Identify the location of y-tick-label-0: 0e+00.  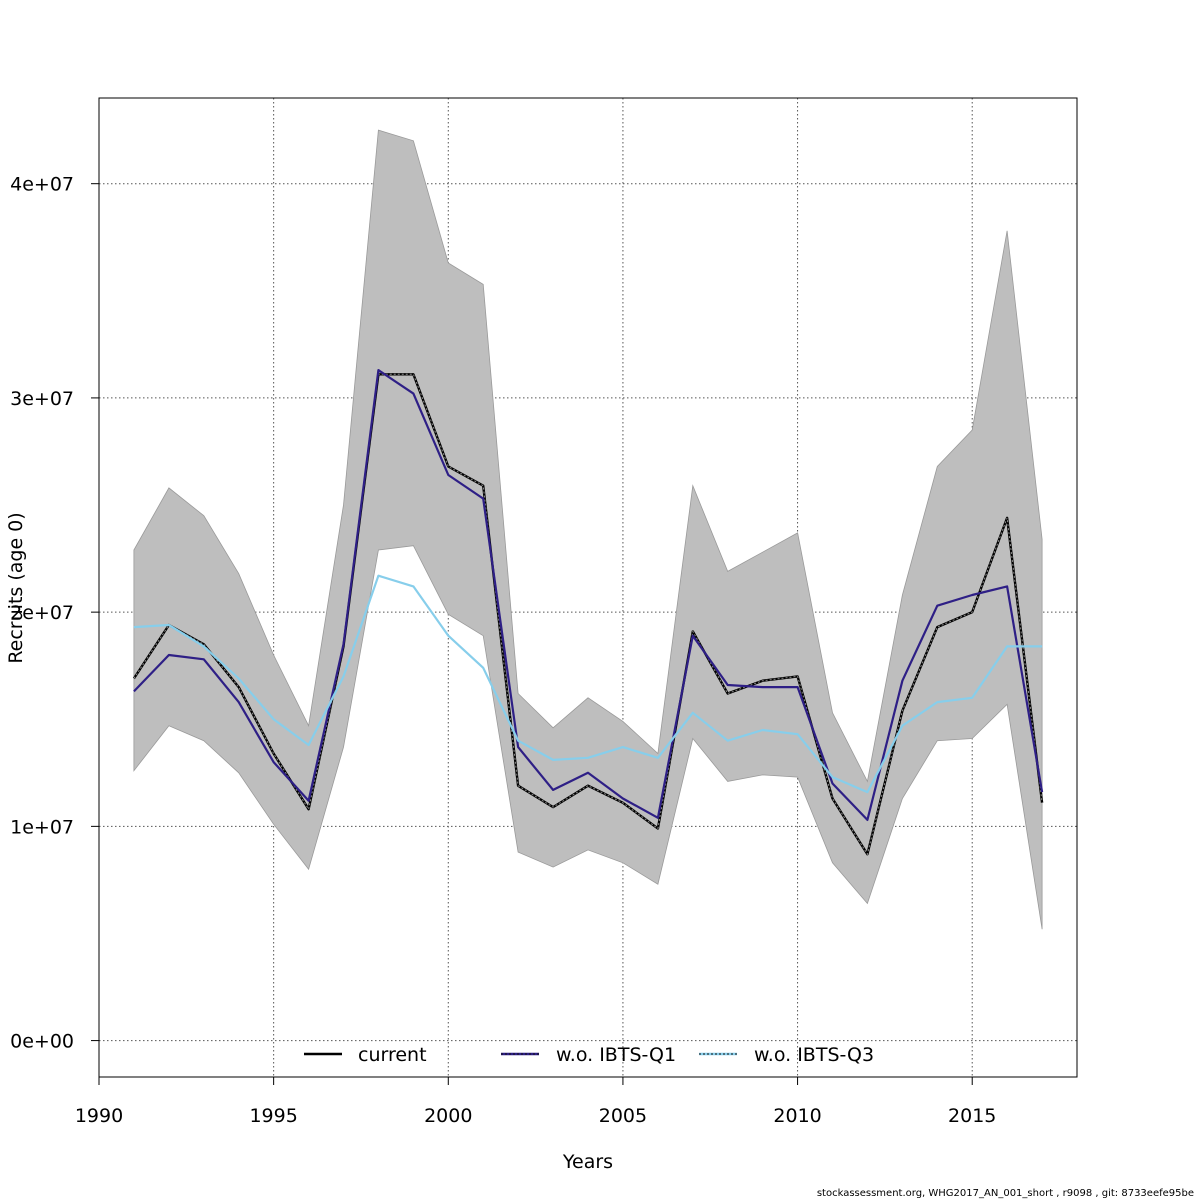
(42, 1042).